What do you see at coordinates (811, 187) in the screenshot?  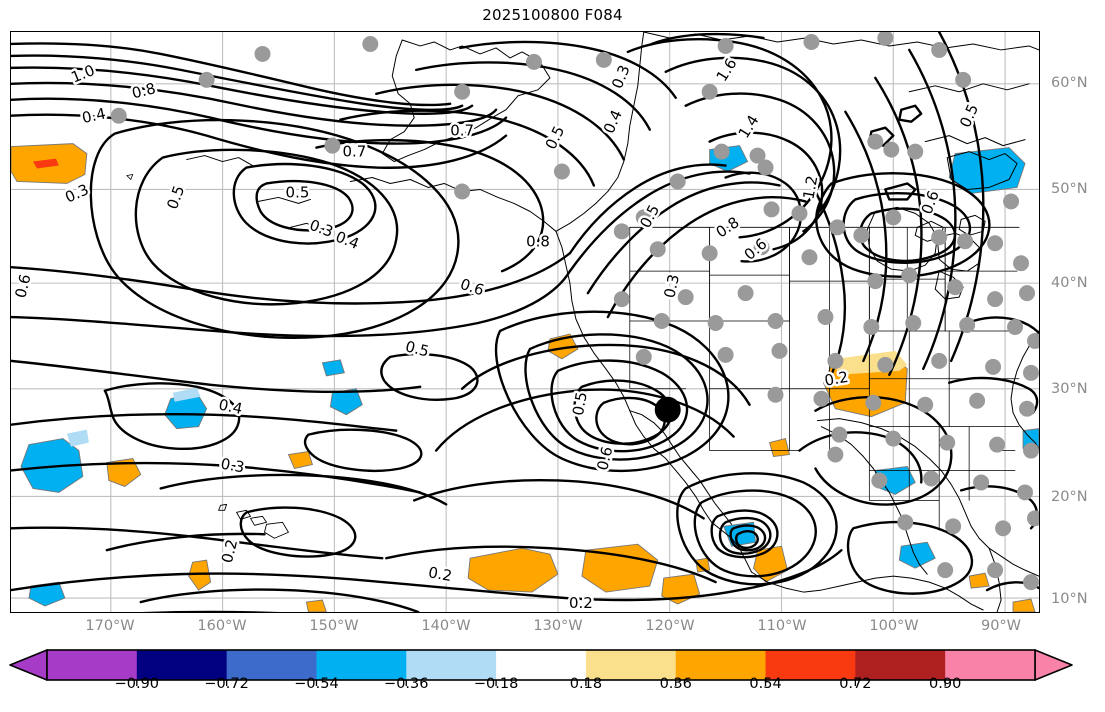 I see `svg-text: 1.2` at bounding box center [811, 187].